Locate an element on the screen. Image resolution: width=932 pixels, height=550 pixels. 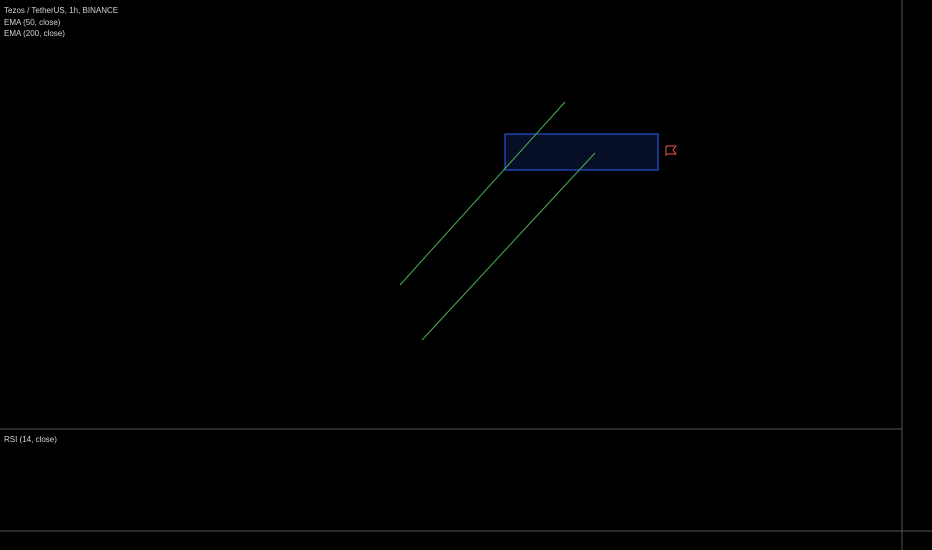
legend-entry: RSI (14, close) is located at coordinates (30, 439).